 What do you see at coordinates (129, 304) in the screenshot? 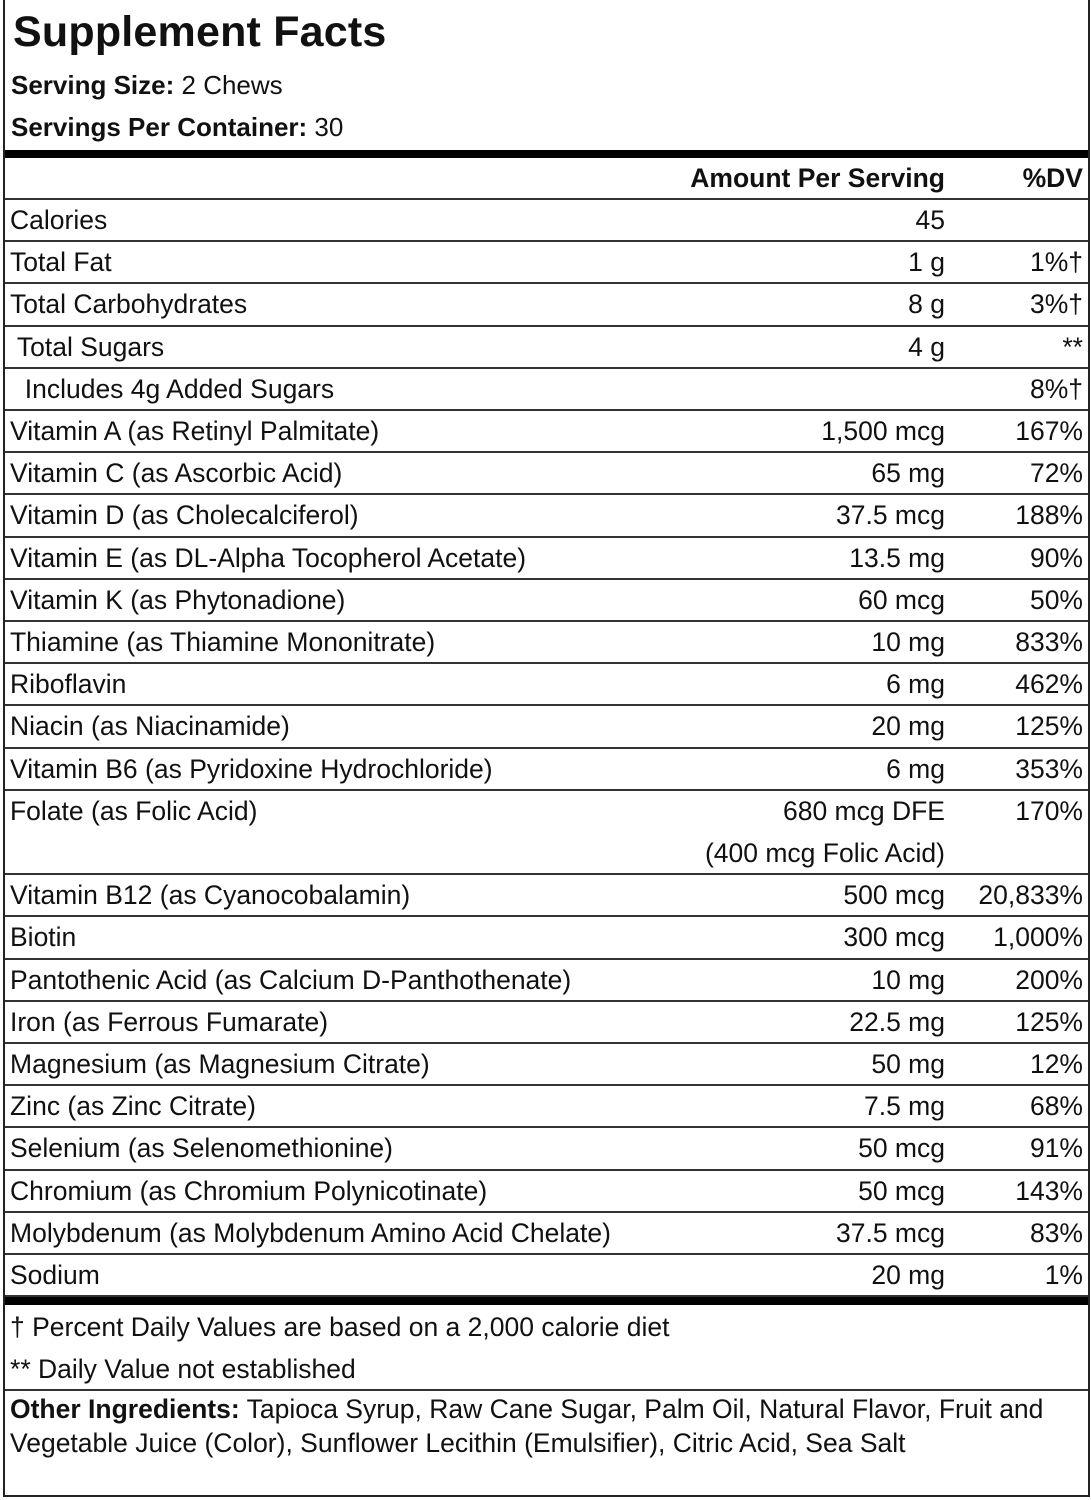
I see `nutrient-name: Total Carbohydrates` at bounding box center [129, 304].